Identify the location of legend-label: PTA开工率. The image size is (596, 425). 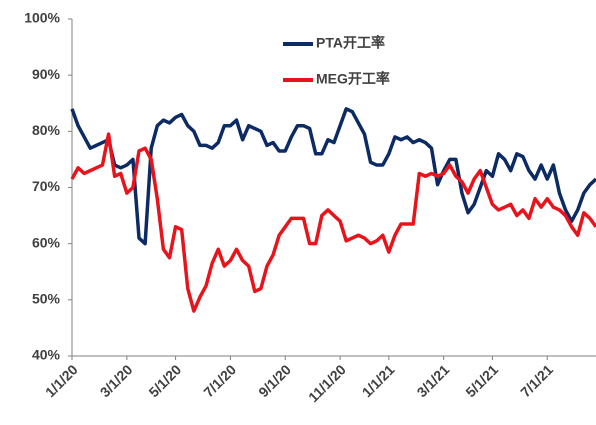
(350, 43).